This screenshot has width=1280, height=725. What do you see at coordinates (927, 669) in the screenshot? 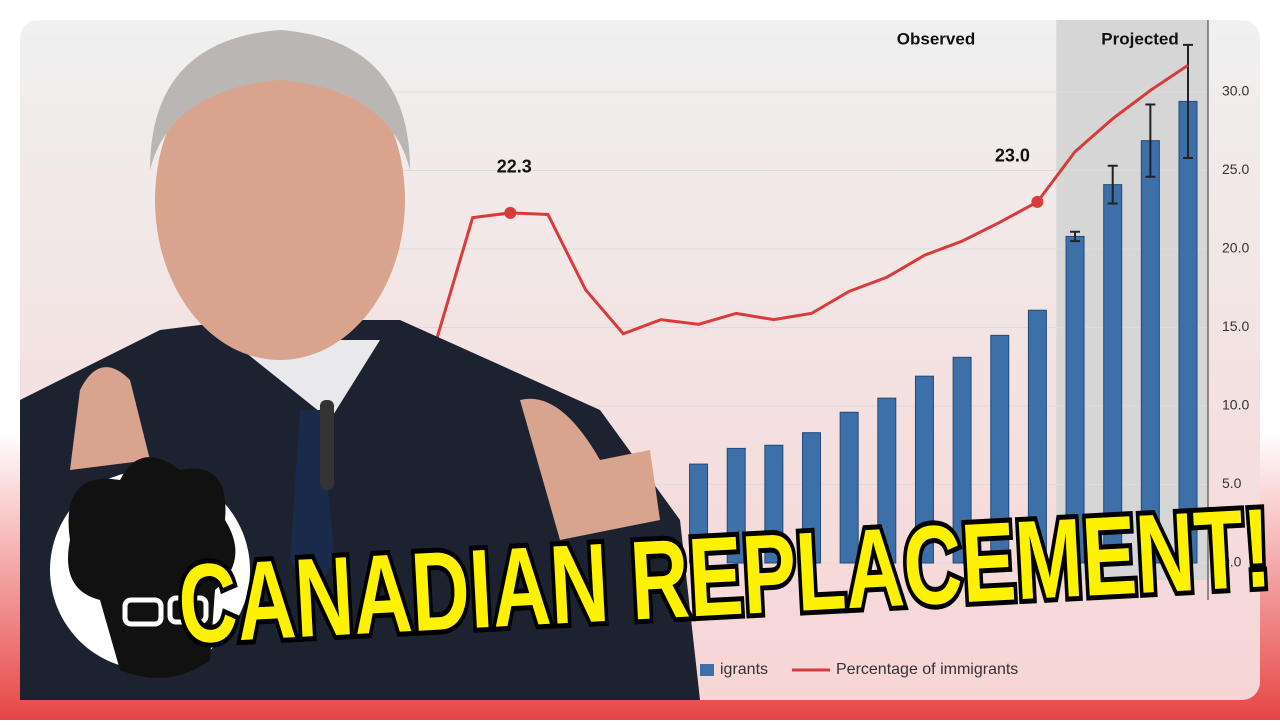
I see `legend-label: Percentage of immigrants` at bounding box center [927, 669].